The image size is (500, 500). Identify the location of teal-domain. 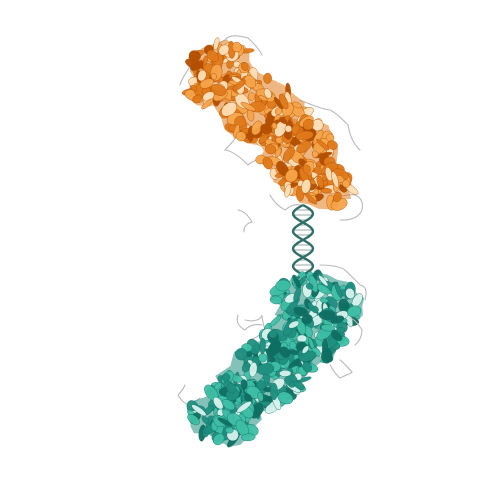
(275, 358).